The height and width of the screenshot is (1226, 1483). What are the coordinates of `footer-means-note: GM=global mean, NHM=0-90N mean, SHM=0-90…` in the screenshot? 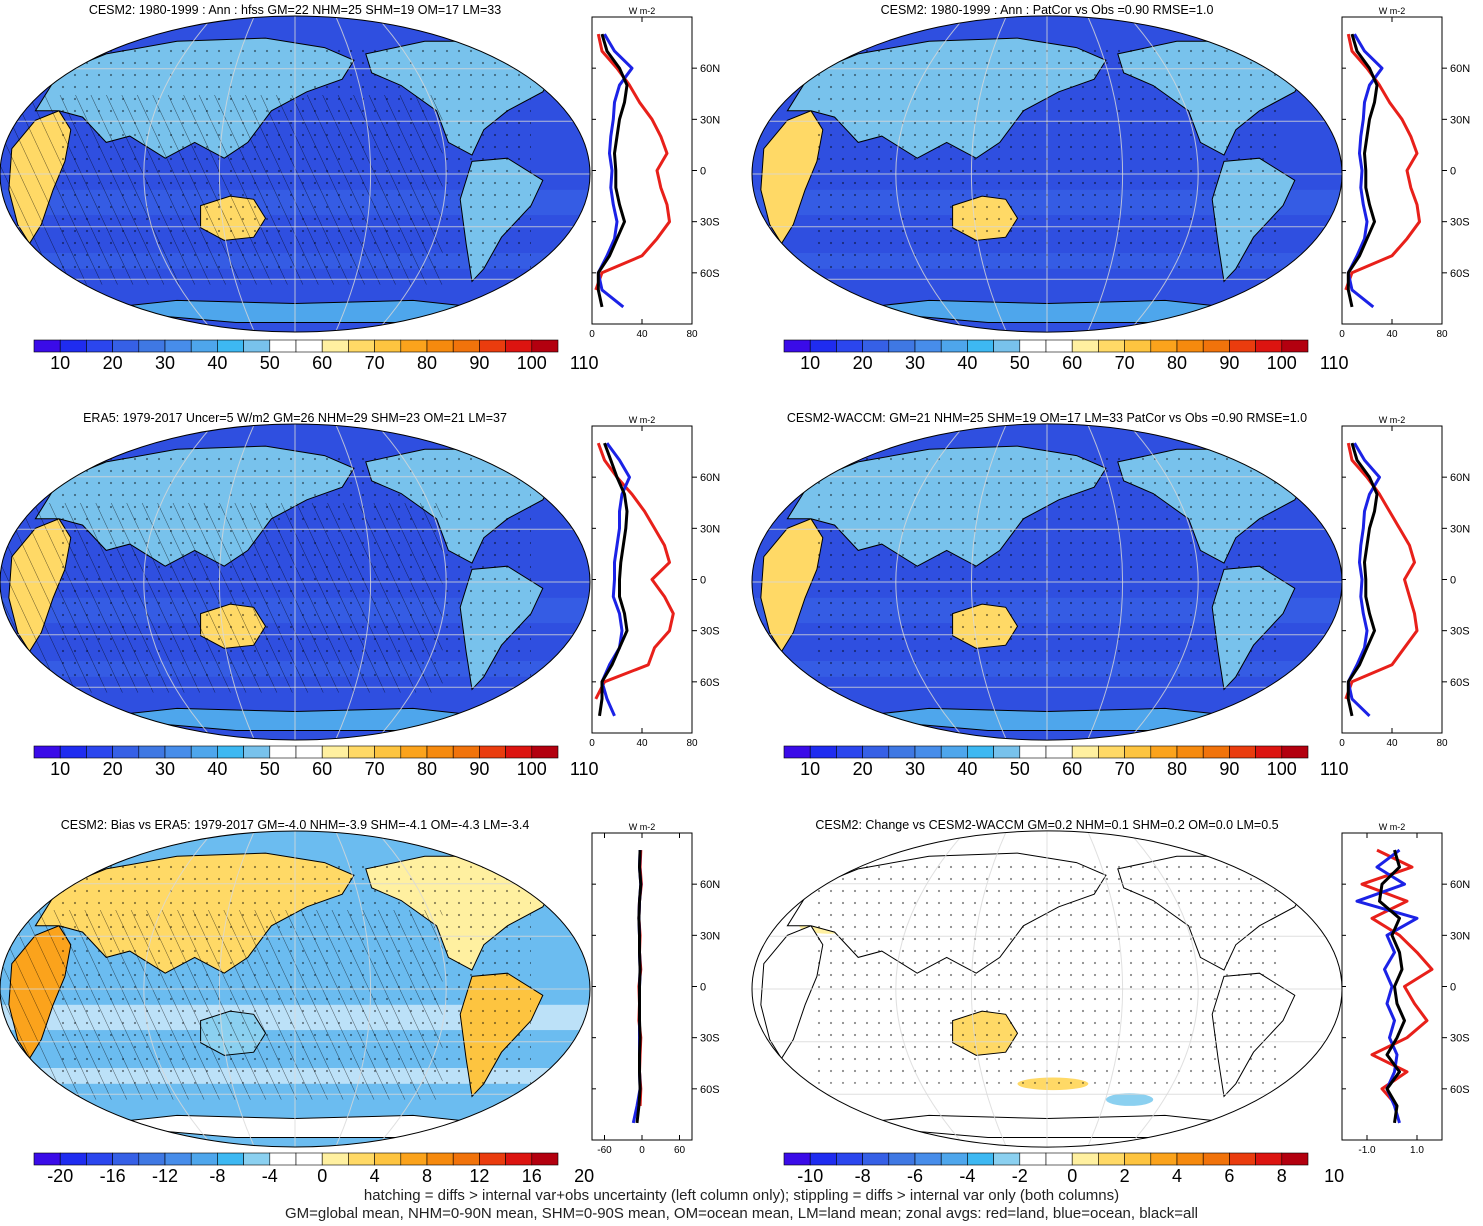 It's located at (741, 1213).